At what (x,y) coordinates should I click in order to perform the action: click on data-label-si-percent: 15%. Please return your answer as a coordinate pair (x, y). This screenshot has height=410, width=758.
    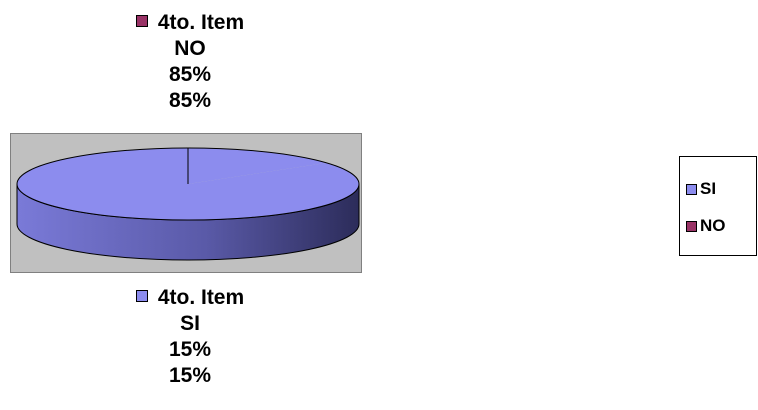
    Looking at the image, I should click on (190, 375).